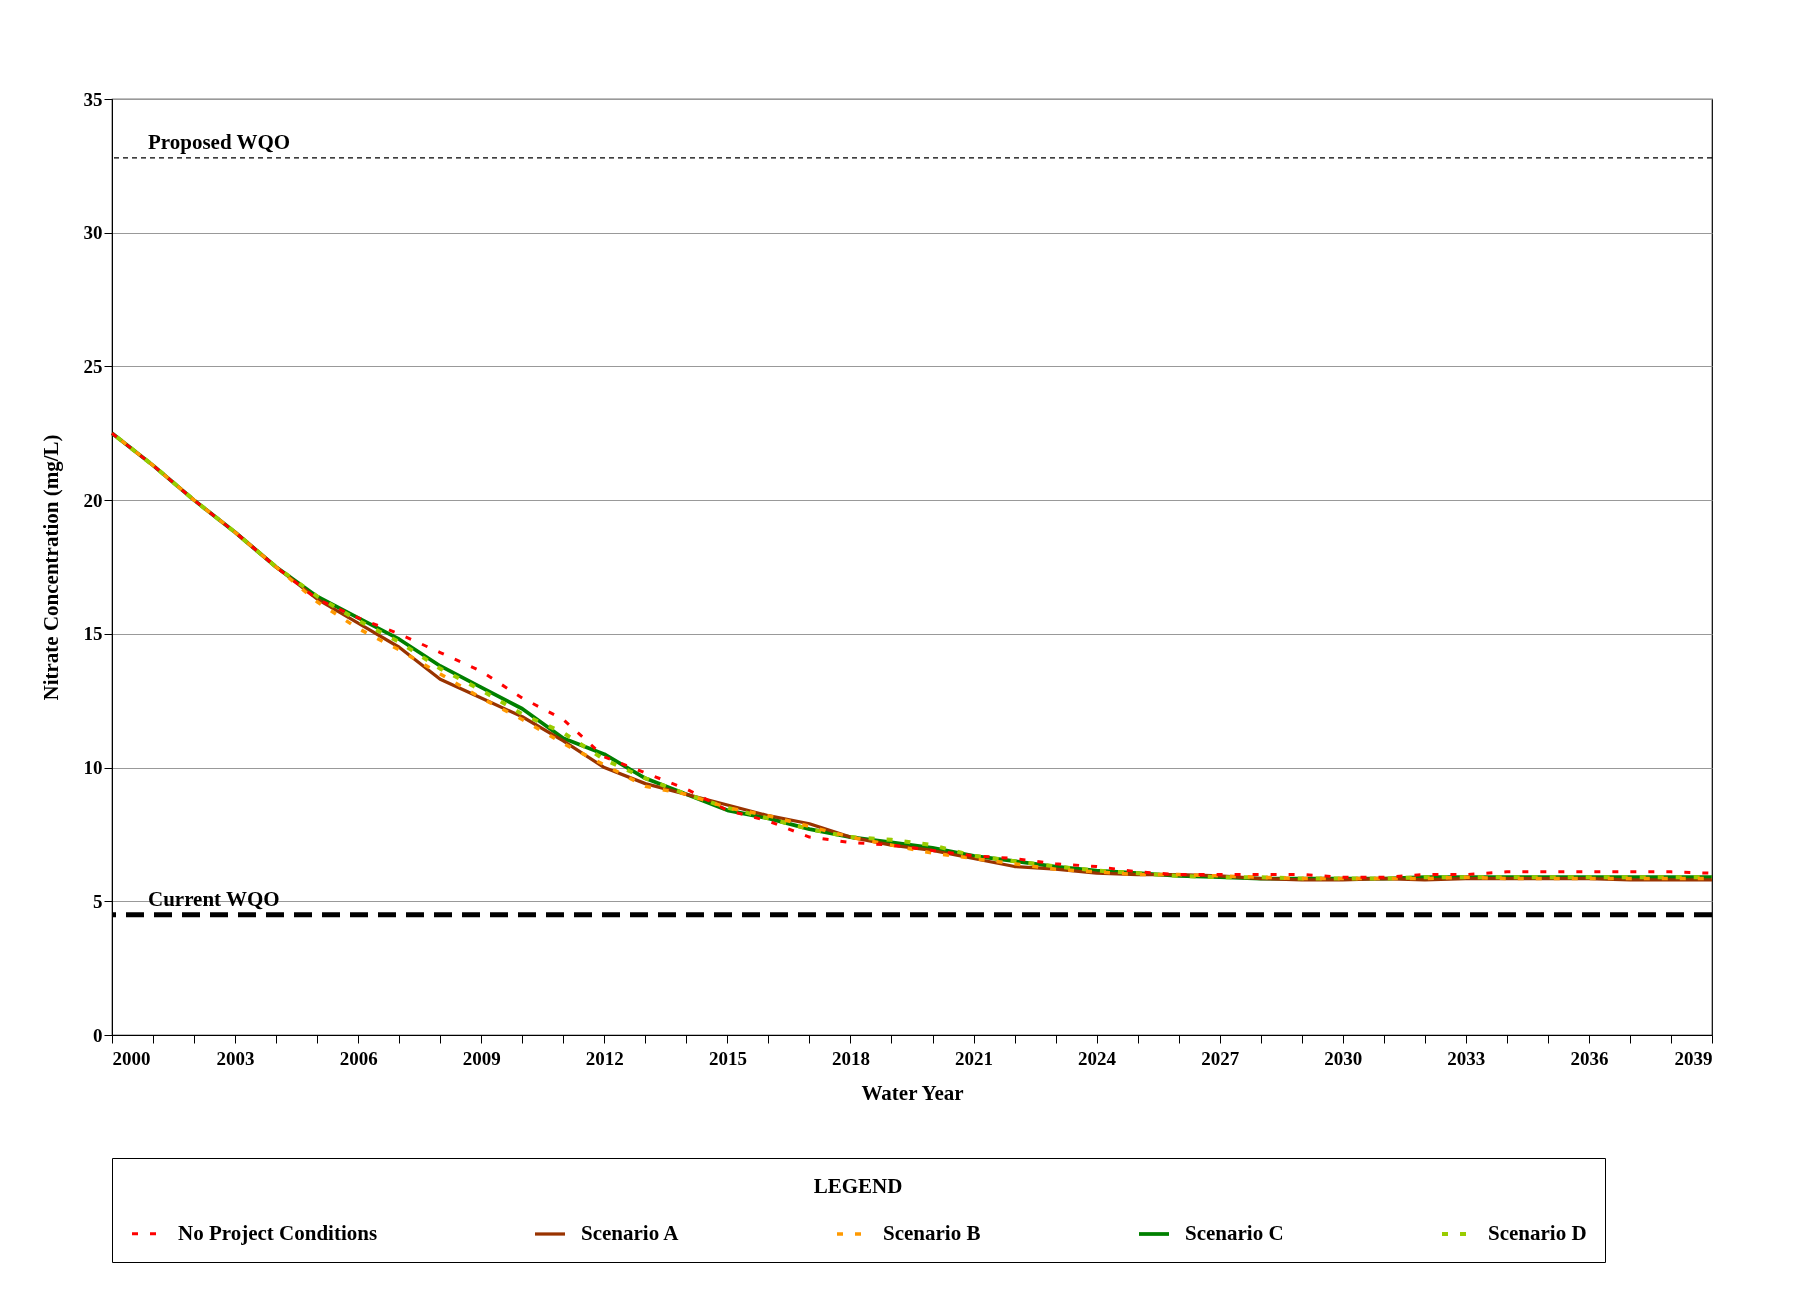  What do you see at coordinates (604, 1058) in the screenshot?
I see `x-tick-label: 2012` at bounding box center [604, 1058].